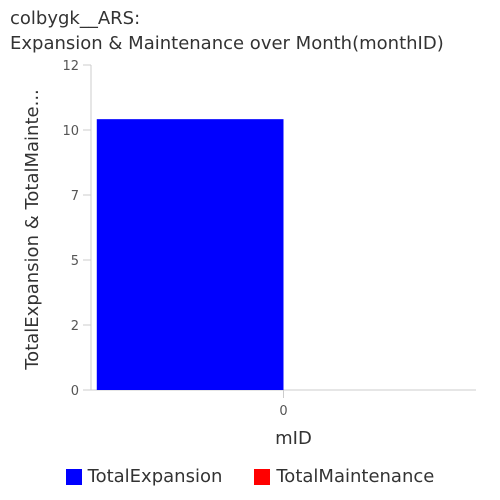 The height and width of the screenshot is (500, 500). What do you see at coordinates (283, 411) in the screenshot?
I see `x-tick-label: 0` at bounding box center [283, 411].